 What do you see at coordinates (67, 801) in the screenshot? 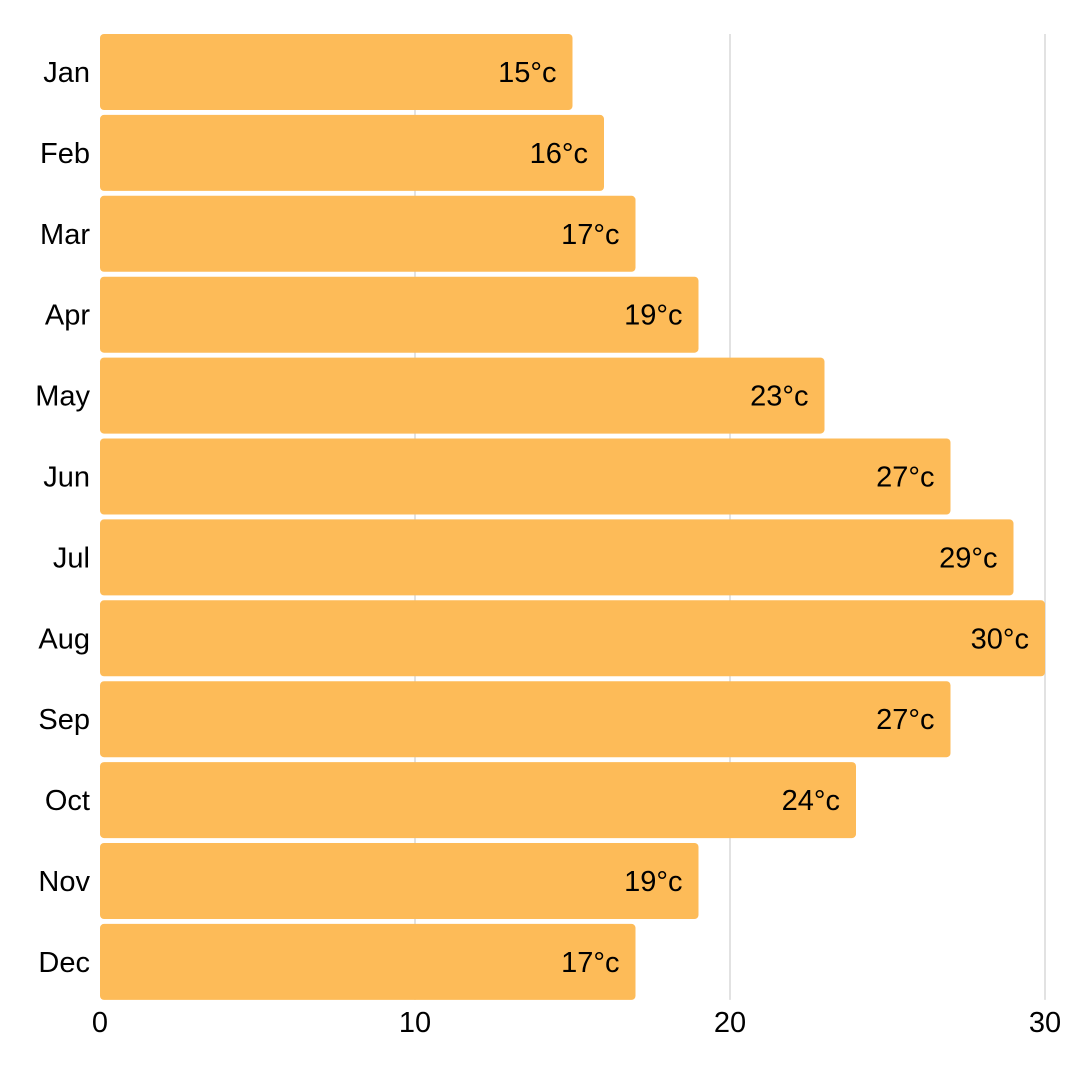
I see `category-label: Oct` at bounding box center [67, 801].